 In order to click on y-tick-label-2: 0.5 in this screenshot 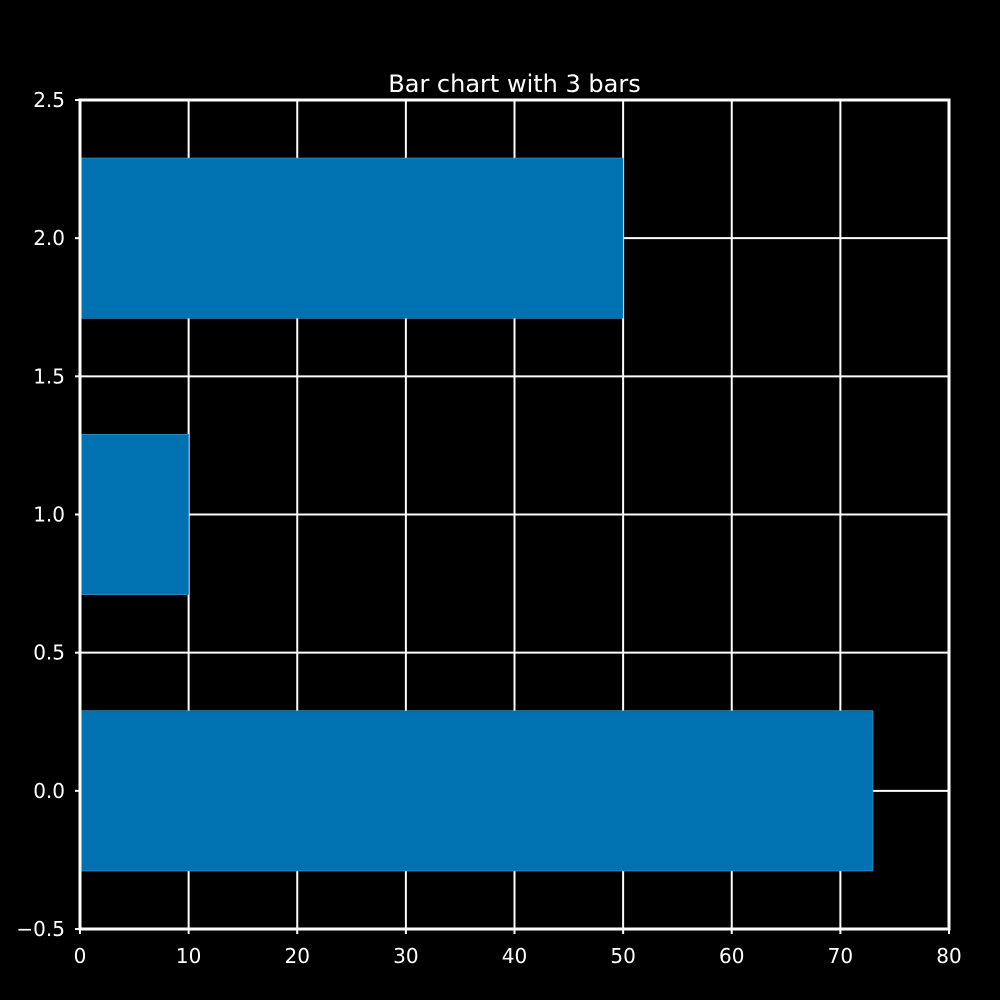, I will do `click(49, 653)`.